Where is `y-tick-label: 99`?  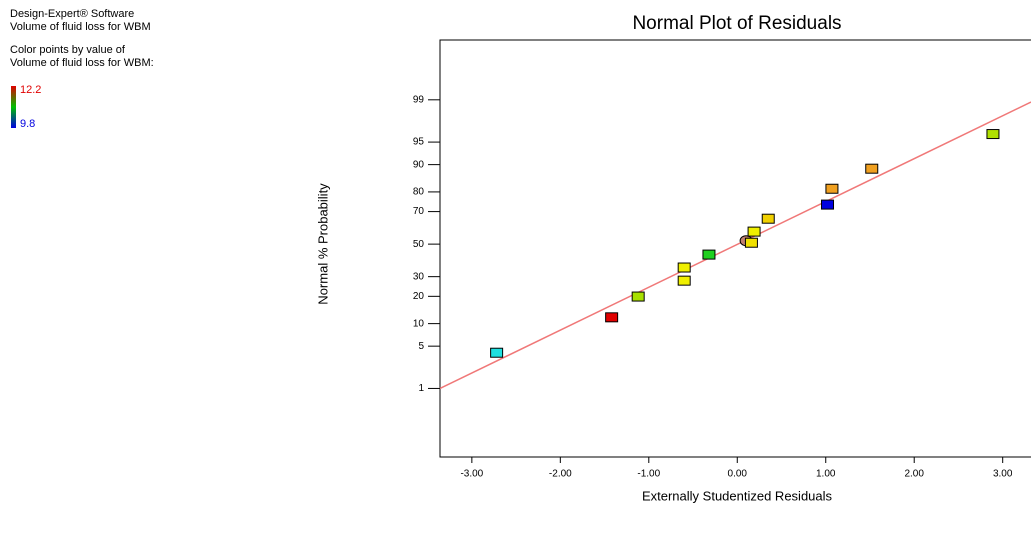 y-tick-label: 99 is located at coordinates (419, 99).